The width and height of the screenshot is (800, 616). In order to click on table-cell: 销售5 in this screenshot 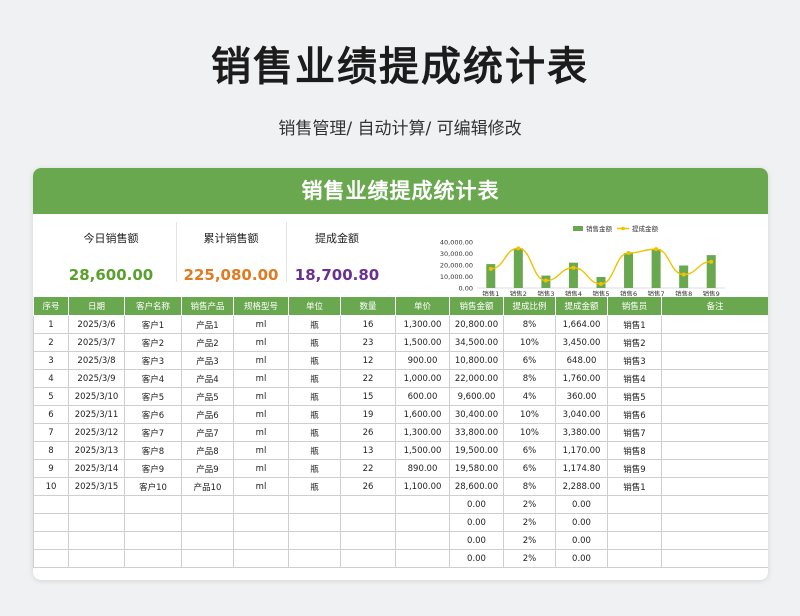, I will do `click(634, 396)`.